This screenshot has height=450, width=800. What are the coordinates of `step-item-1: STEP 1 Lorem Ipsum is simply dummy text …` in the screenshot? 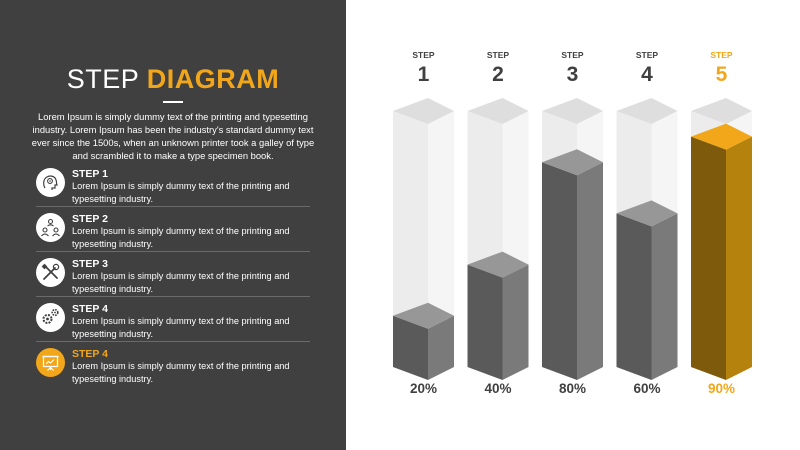 It's located at (173, 188).